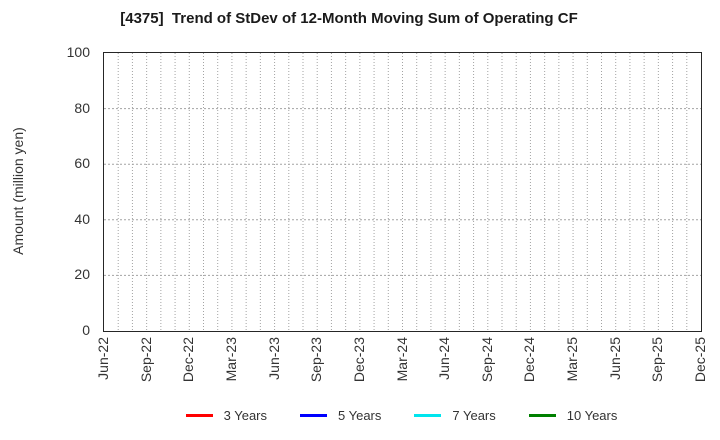 The height and width of the screenshot is (440, 720). I want to click on legend: 3 Years 5 Years 7 Years 10 Years, so click(401, 415).